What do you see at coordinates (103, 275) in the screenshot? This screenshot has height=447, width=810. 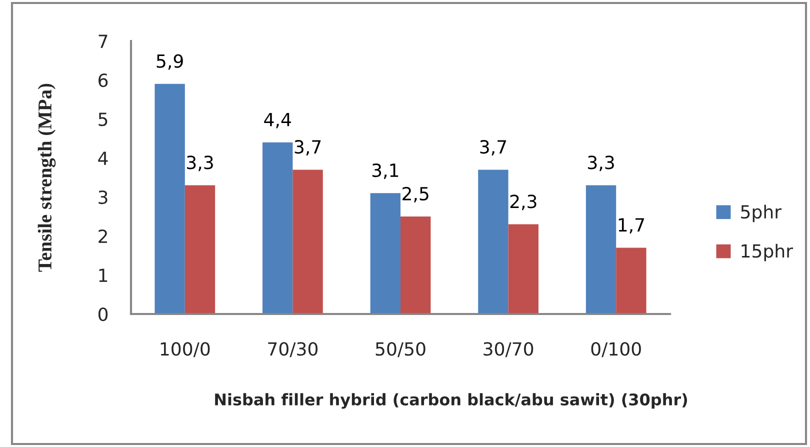 I see `y-tick-label: 1` at bounding box center [103, 275].